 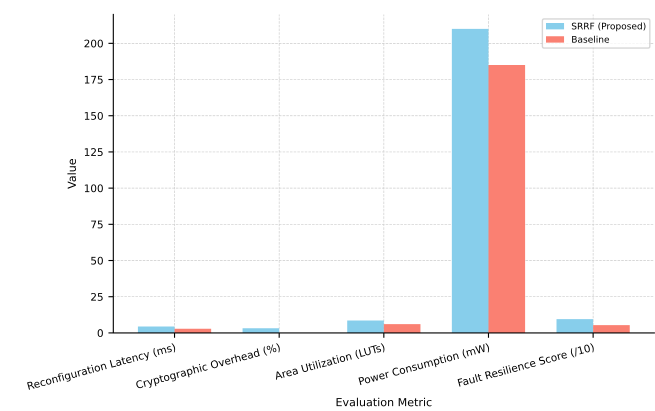 I want to click on legend-label: SRRF (Proposed), so click(x=609, y=27).